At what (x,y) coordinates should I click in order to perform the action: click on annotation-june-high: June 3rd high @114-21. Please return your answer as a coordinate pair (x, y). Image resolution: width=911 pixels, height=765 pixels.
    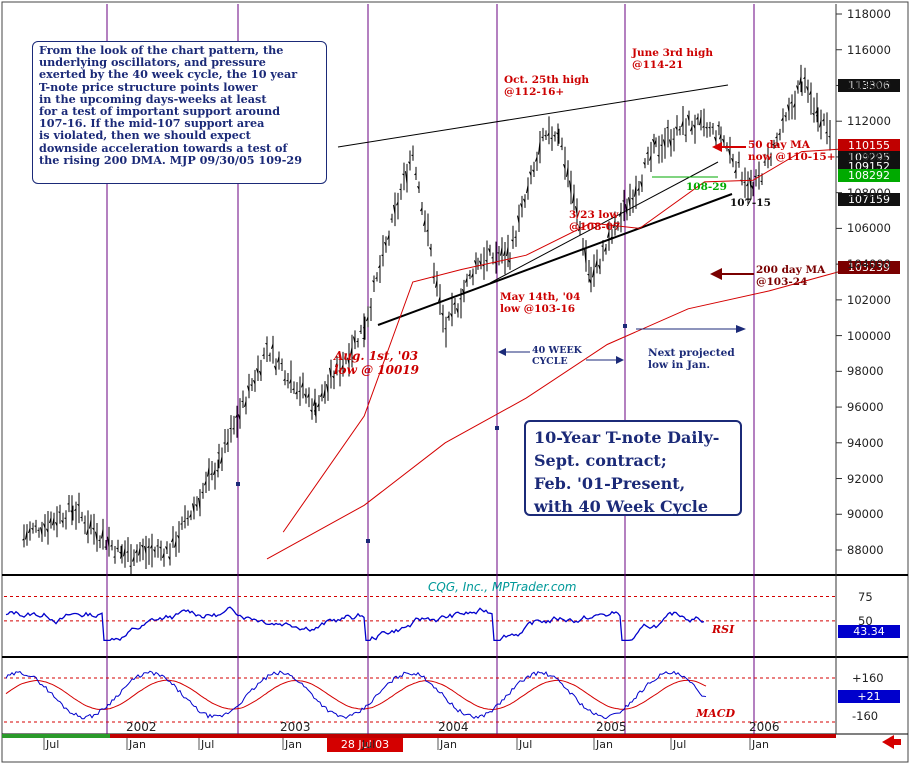
    Looking at the image, I should click on (673, 59).